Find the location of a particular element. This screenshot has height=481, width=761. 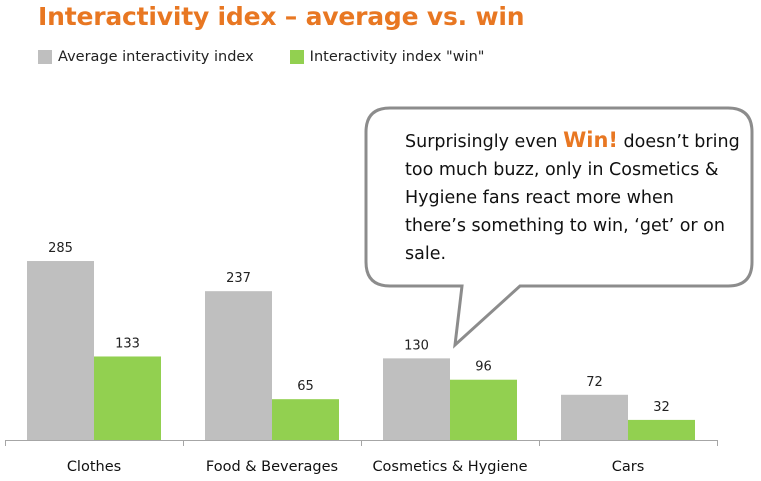

data-label: 237 is located at coordinates (238, 278).